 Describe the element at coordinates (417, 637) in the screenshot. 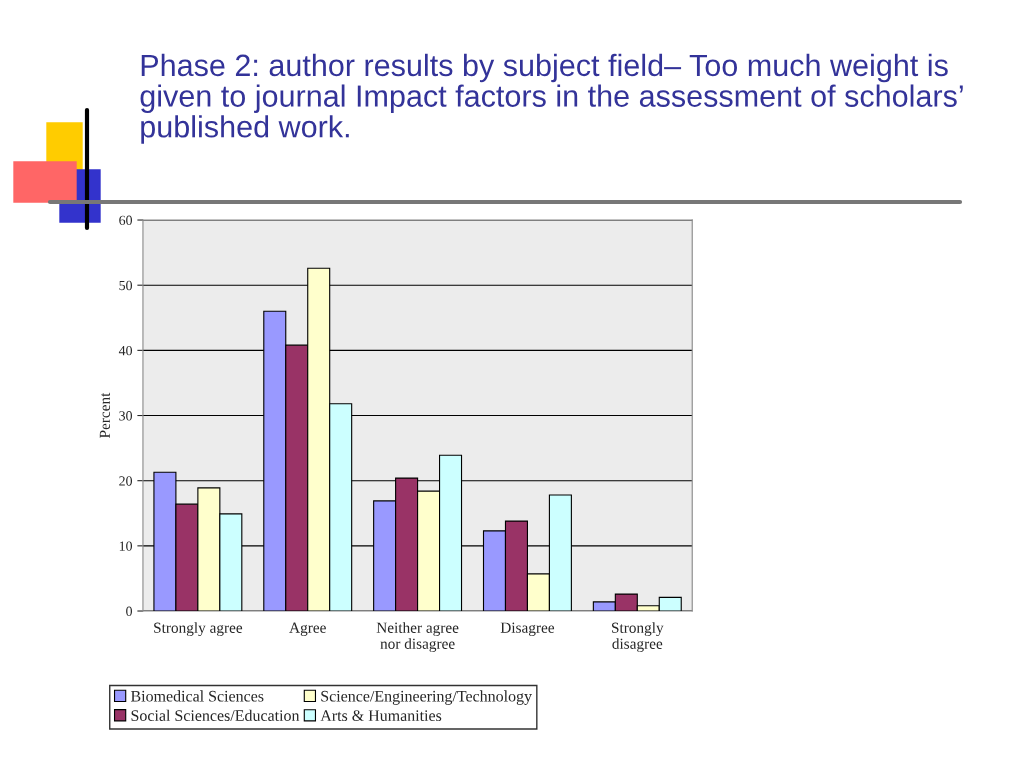

I see `x-tick-label: Neither agree nor disagree` at that location.